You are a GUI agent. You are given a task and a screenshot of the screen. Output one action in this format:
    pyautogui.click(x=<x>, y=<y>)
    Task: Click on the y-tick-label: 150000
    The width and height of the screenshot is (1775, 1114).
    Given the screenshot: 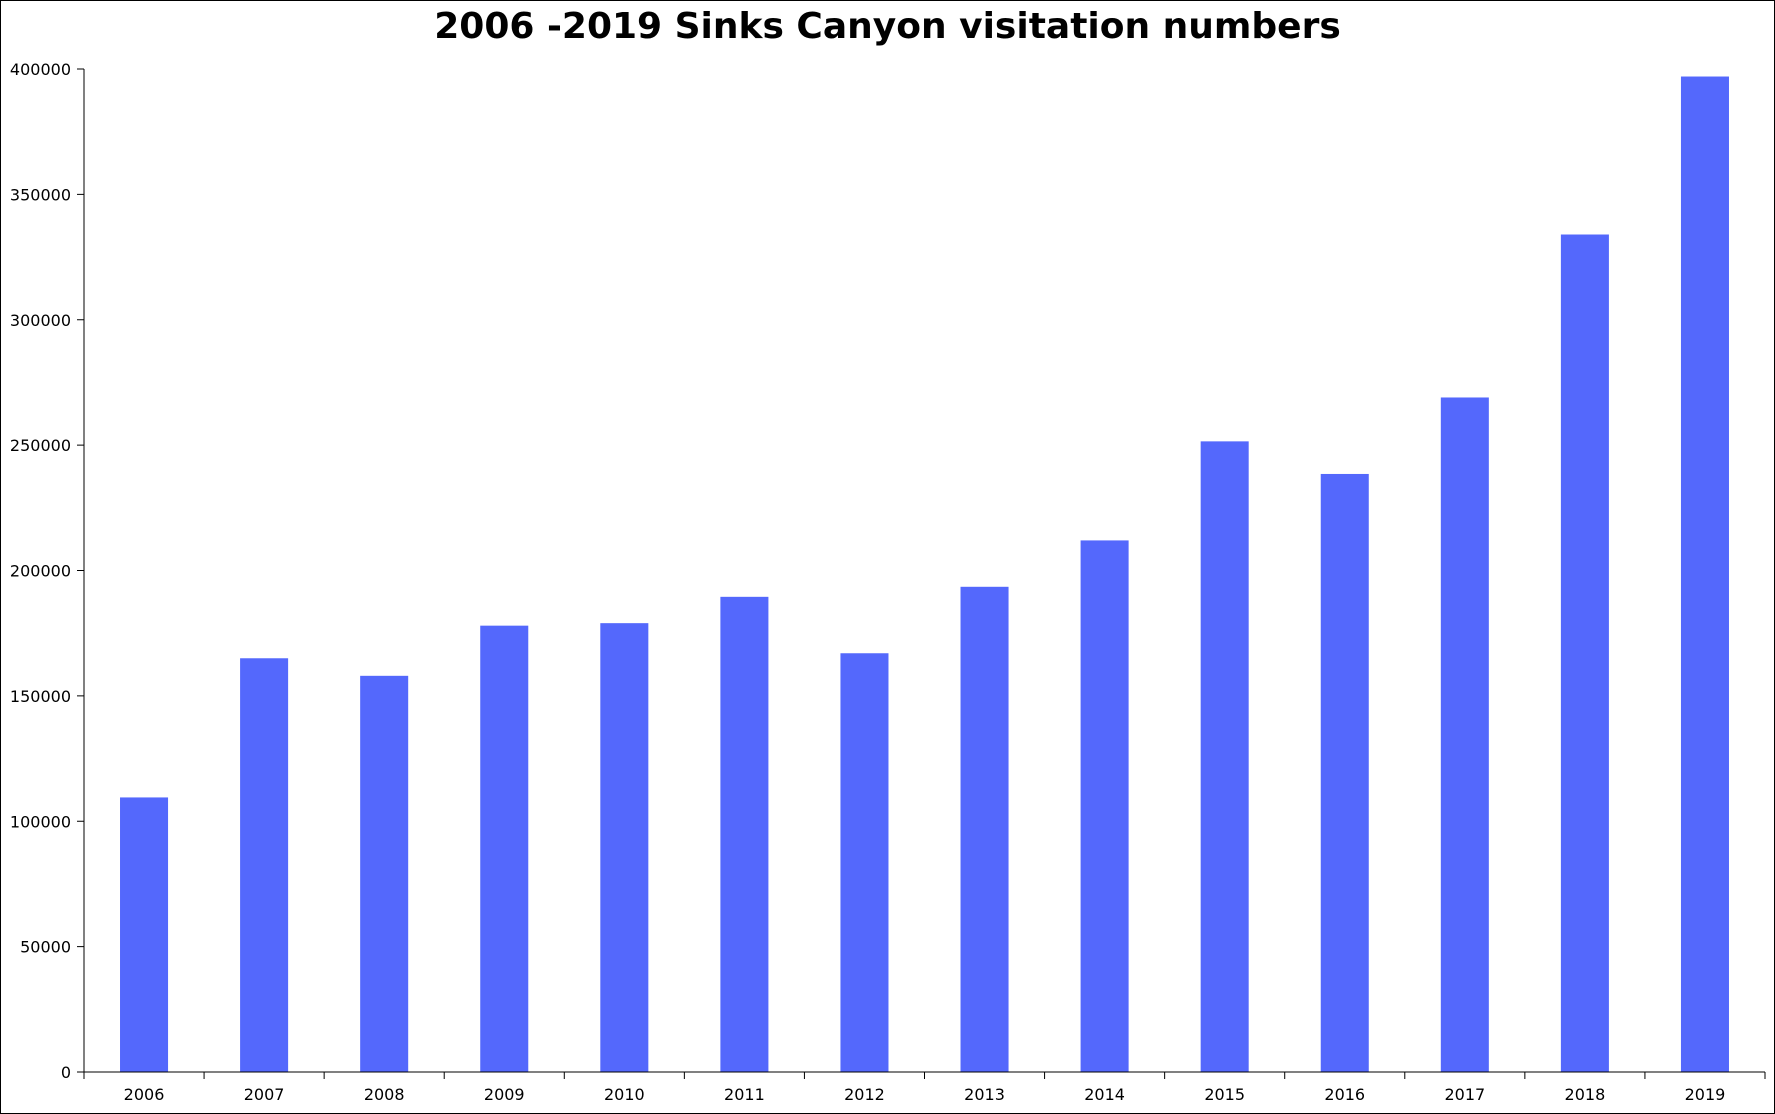 What is the action you would take?
    pyautogui.click(x=40, y=696)
    